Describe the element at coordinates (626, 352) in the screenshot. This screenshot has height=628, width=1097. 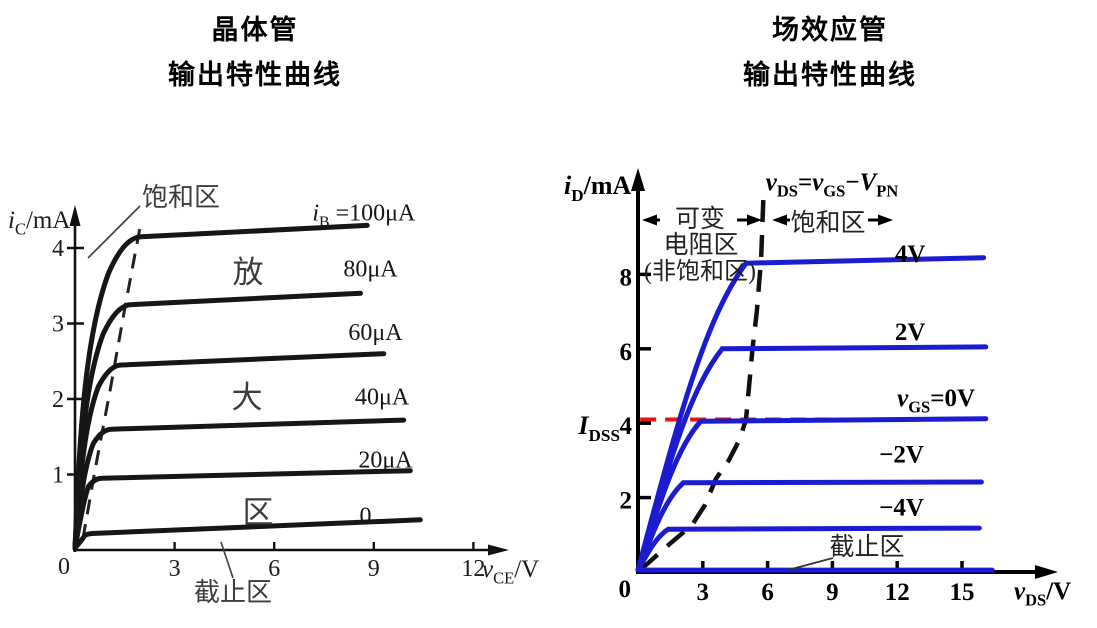
I see `fet-y-tick-label: 6` at that location.